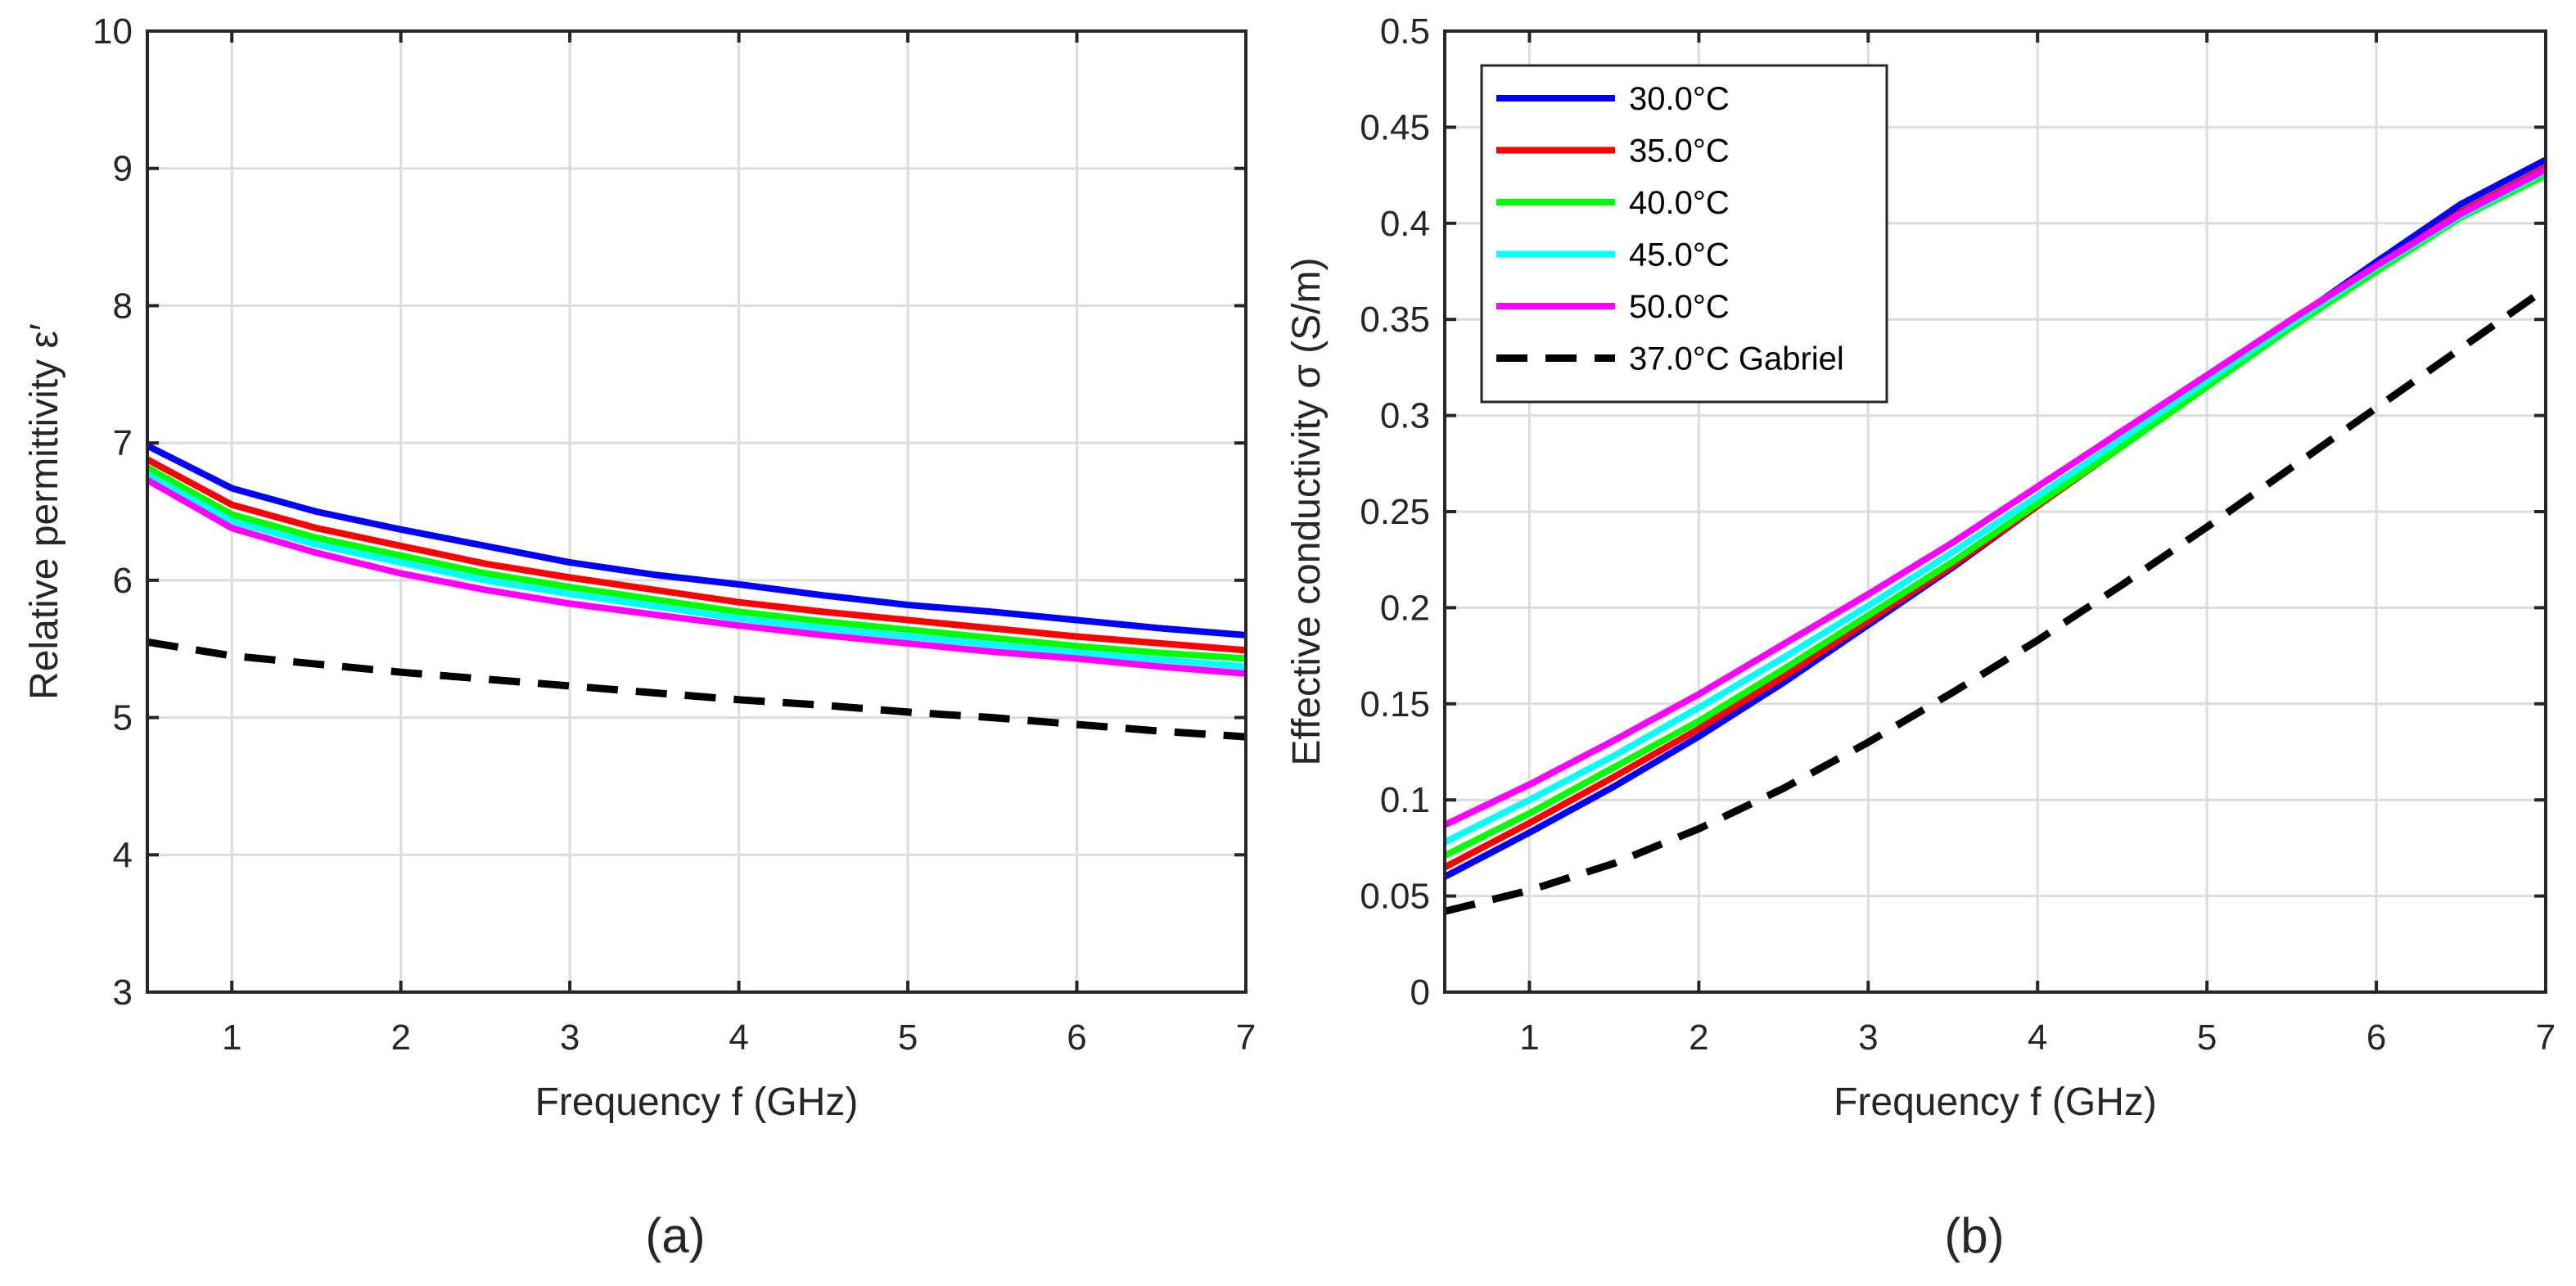  What do you see at coordinates (1420, 992) in the screenshot?
I see `panel-b-ytick-label-0: 0` at bounding box center [1420, 992].